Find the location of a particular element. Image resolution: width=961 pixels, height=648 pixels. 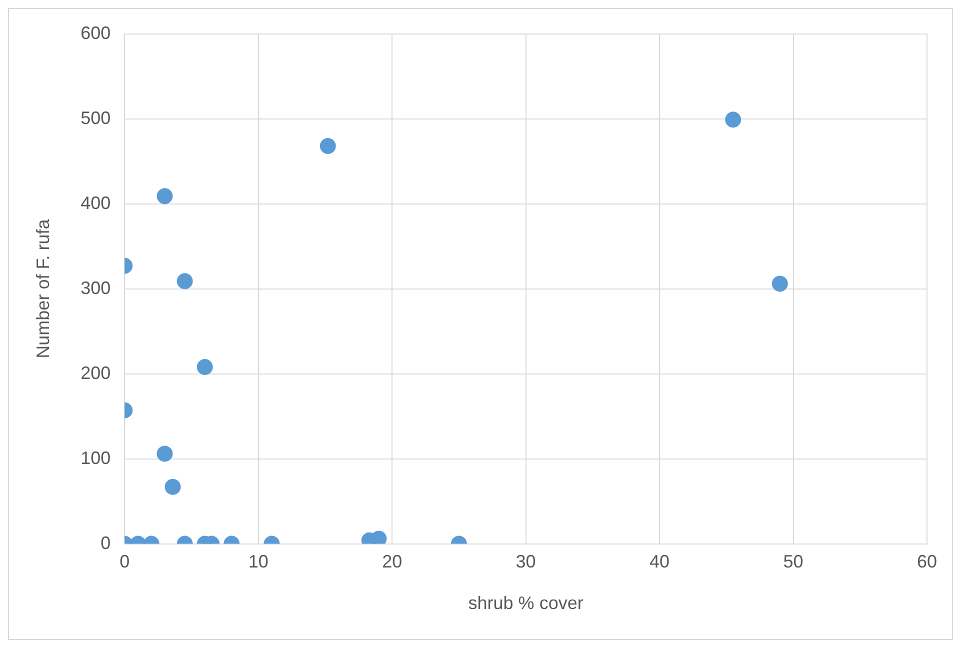

x-tick-label: 30 is located at coordinates (526, 562).